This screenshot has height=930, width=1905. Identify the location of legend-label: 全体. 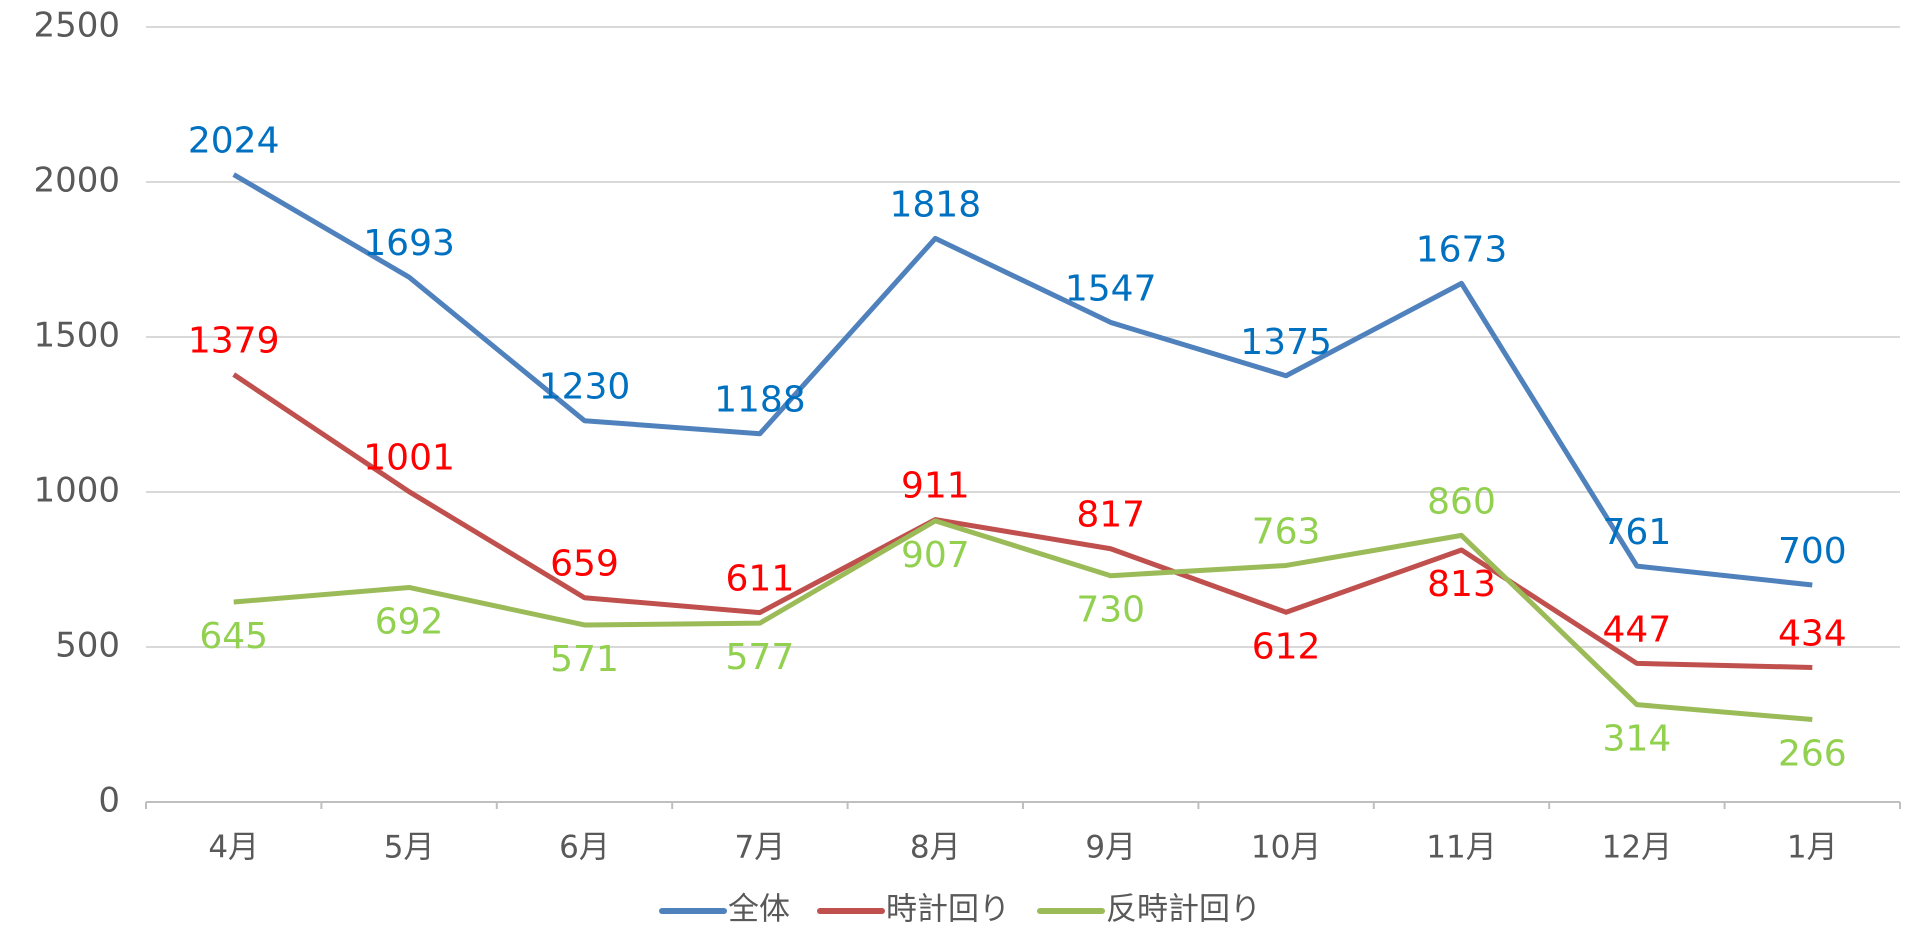
(759, 910).